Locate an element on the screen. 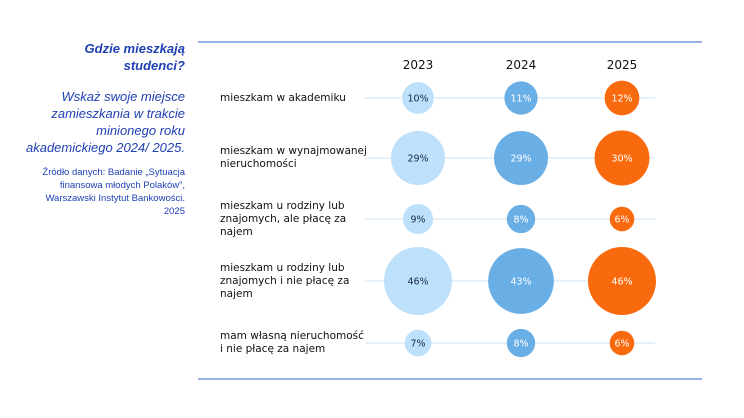  data-label: 11% is located at coordinates (520, 99).